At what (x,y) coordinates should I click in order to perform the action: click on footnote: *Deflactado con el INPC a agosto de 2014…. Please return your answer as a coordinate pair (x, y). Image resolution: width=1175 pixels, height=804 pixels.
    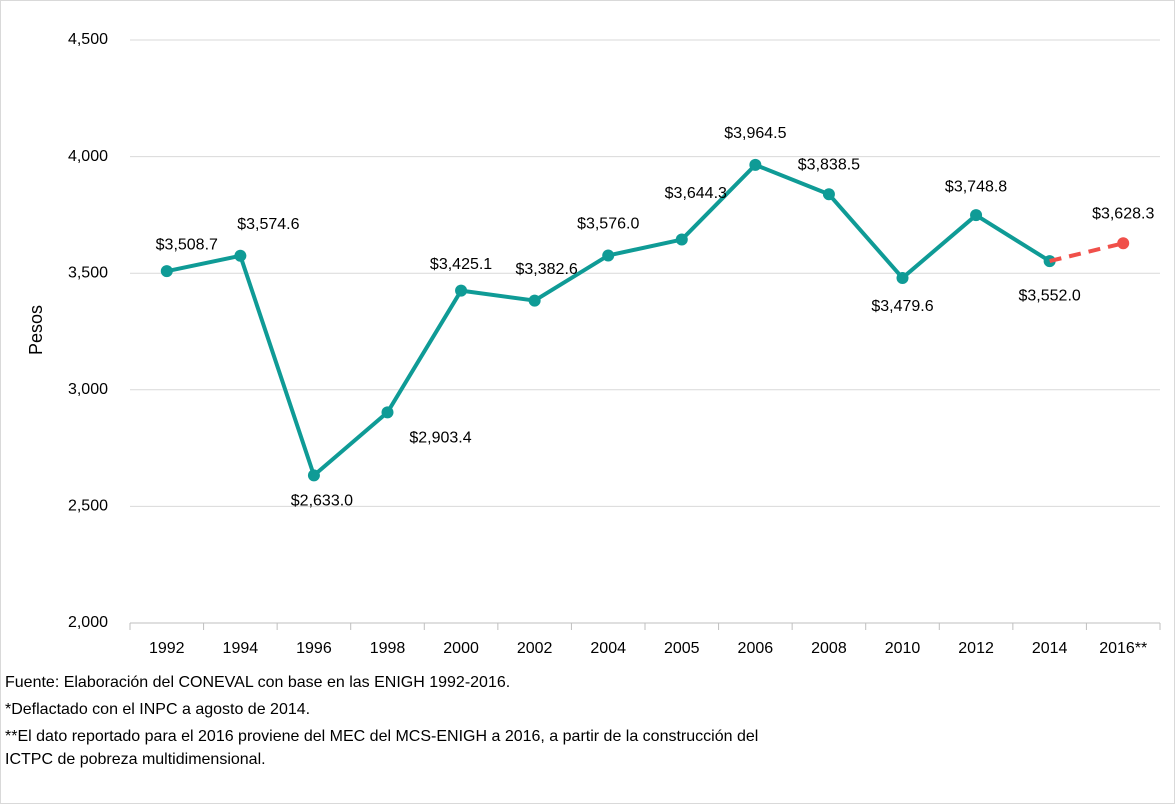
    Looking at the image, I should click on (157, 709).